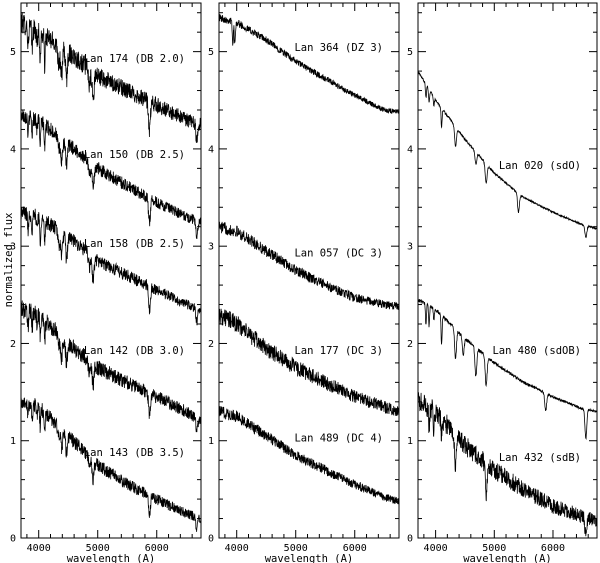  What do you see at coordinates (9, 260) in the screenshot?
I see `y-axis-label: normalized flux` at bounding box center [9, 260].